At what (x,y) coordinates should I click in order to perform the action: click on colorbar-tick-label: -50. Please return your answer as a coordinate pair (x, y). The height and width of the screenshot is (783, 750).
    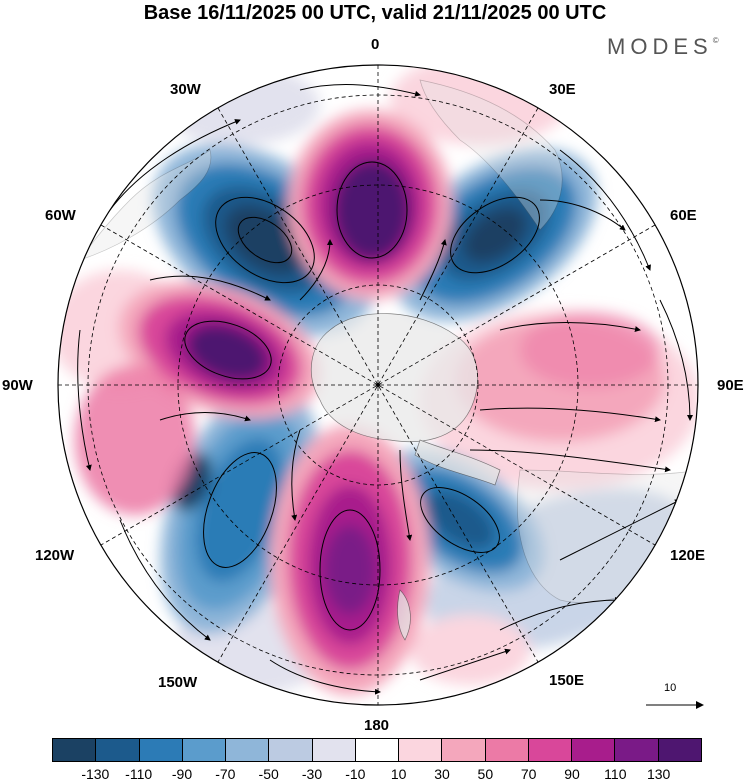
    Looking at the image, I should click on (268, 774).